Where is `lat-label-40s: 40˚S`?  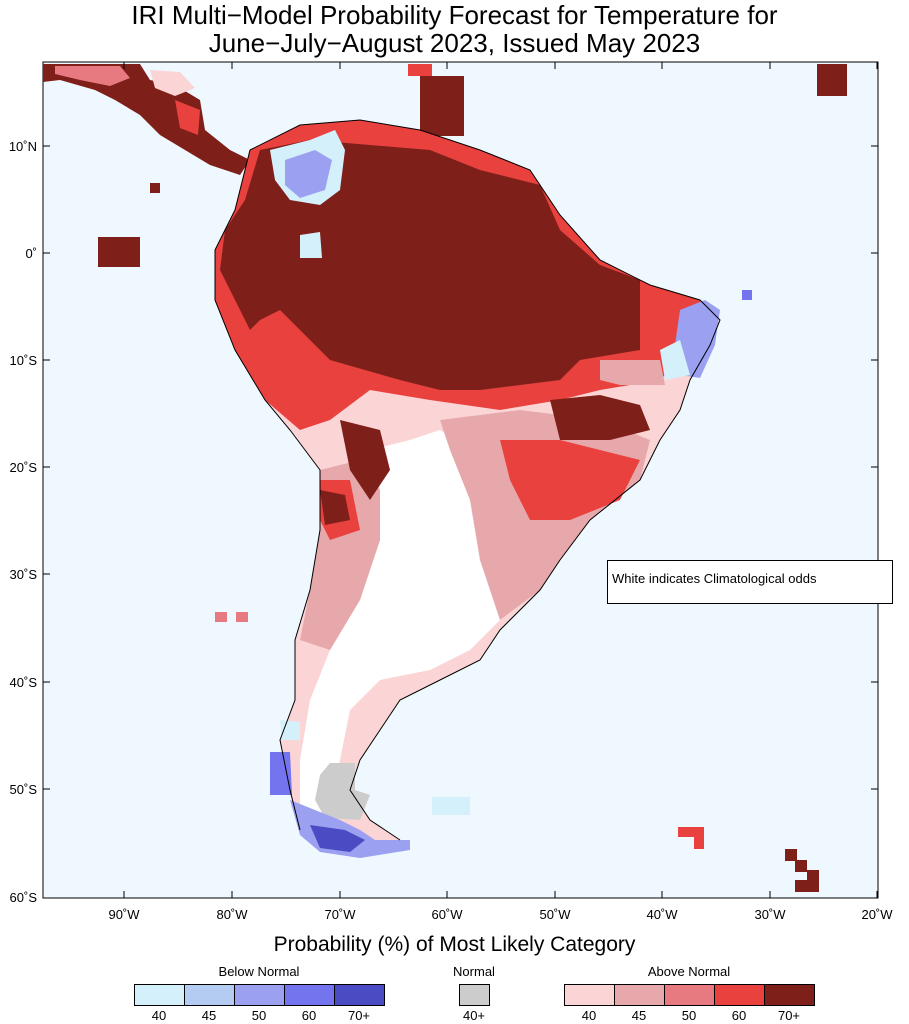 lat-label-40s: 40˚S is located at coordinates (24, 682).